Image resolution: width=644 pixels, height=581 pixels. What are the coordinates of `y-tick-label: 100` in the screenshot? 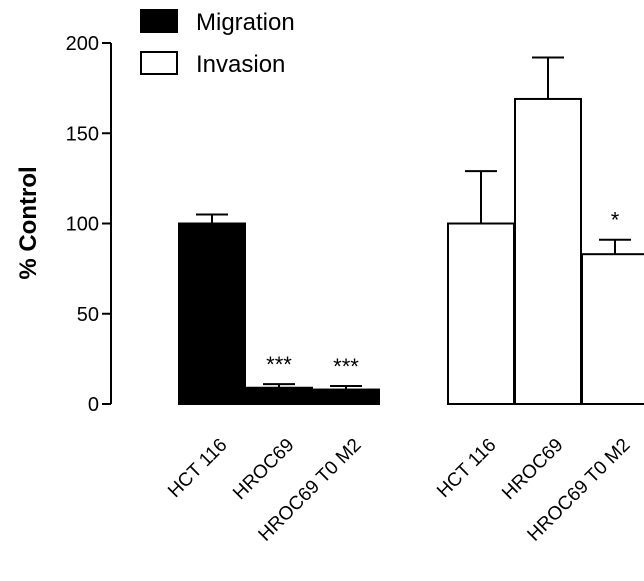 It's located at (82, 225).